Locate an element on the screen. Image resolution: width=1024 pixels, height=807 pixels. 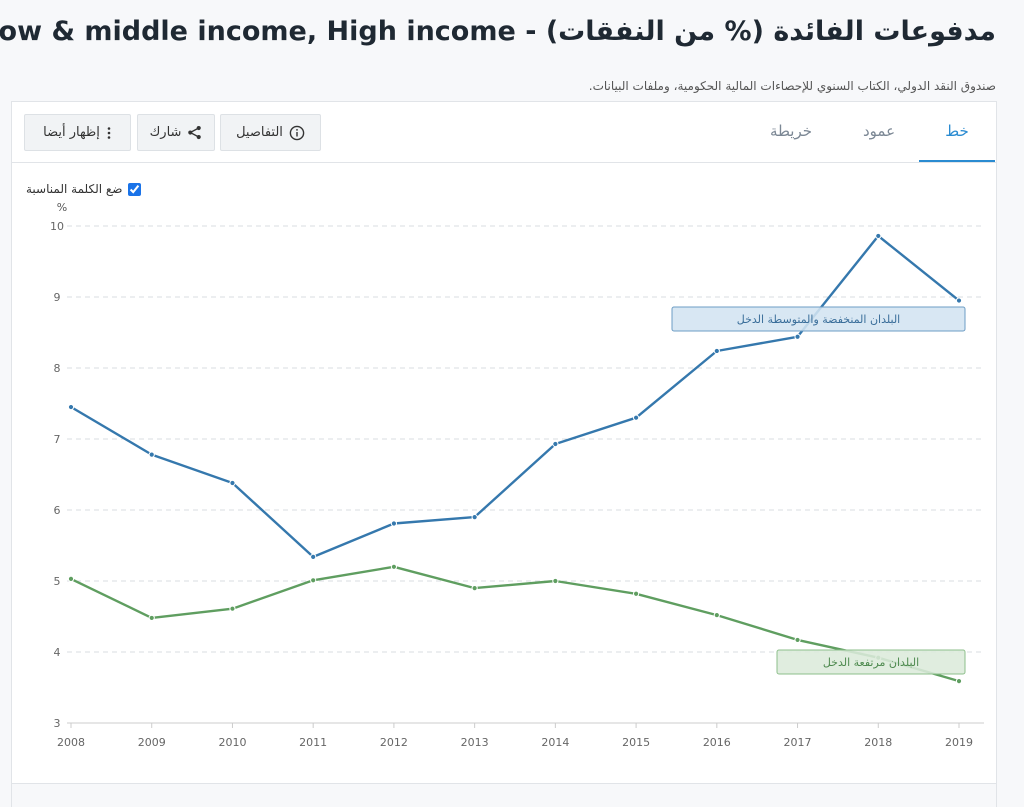
x-tick-label: 2016 is located at coordinates (717, 742).